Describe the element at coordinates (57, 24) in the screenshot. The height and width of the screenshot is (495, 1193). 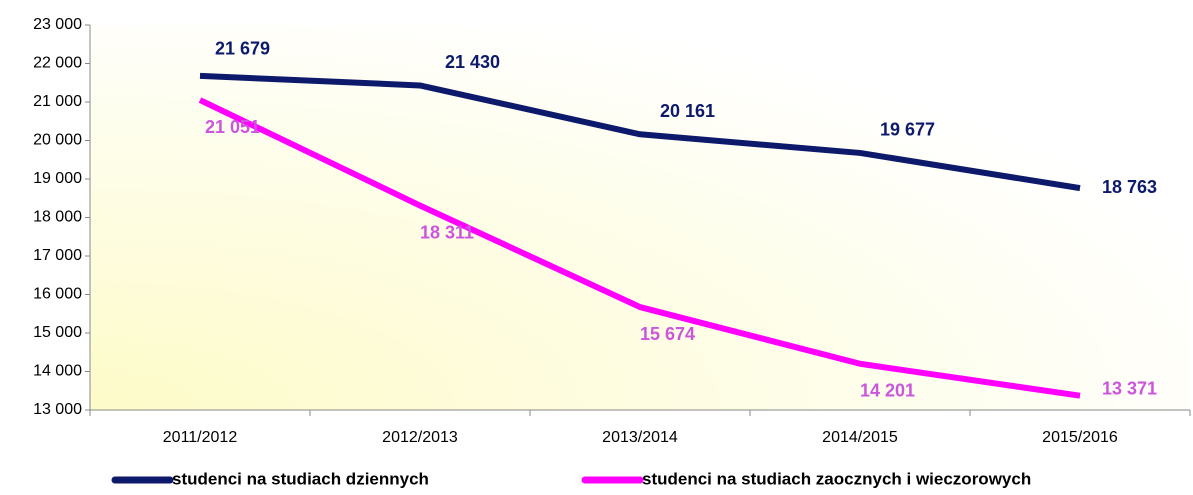
I see `y-tick-label: 23 000` at that location.